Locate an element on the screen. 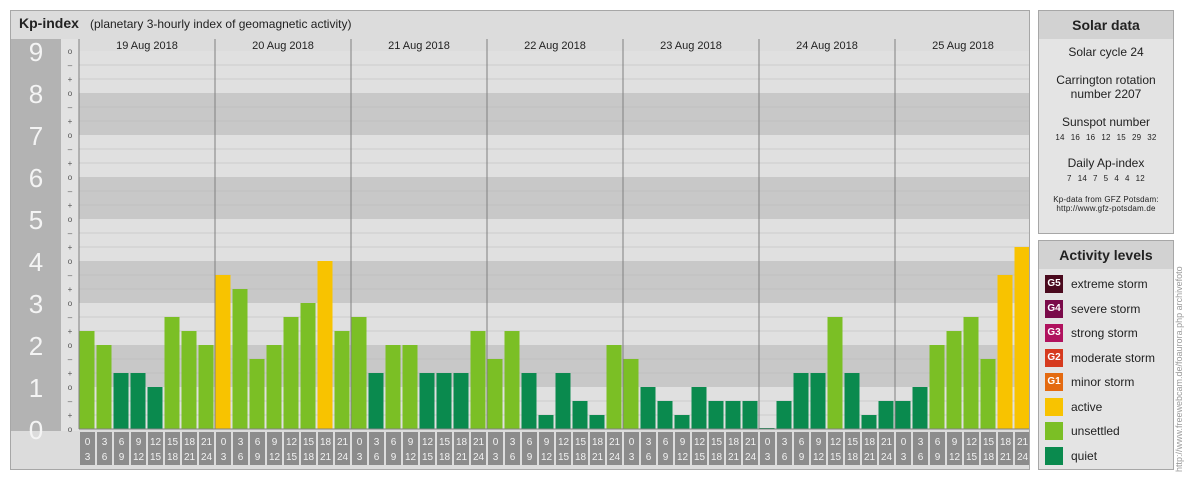 The image size is (1184, 480). activity-level-swatch: G5 is located at coordinates (1054, 284).